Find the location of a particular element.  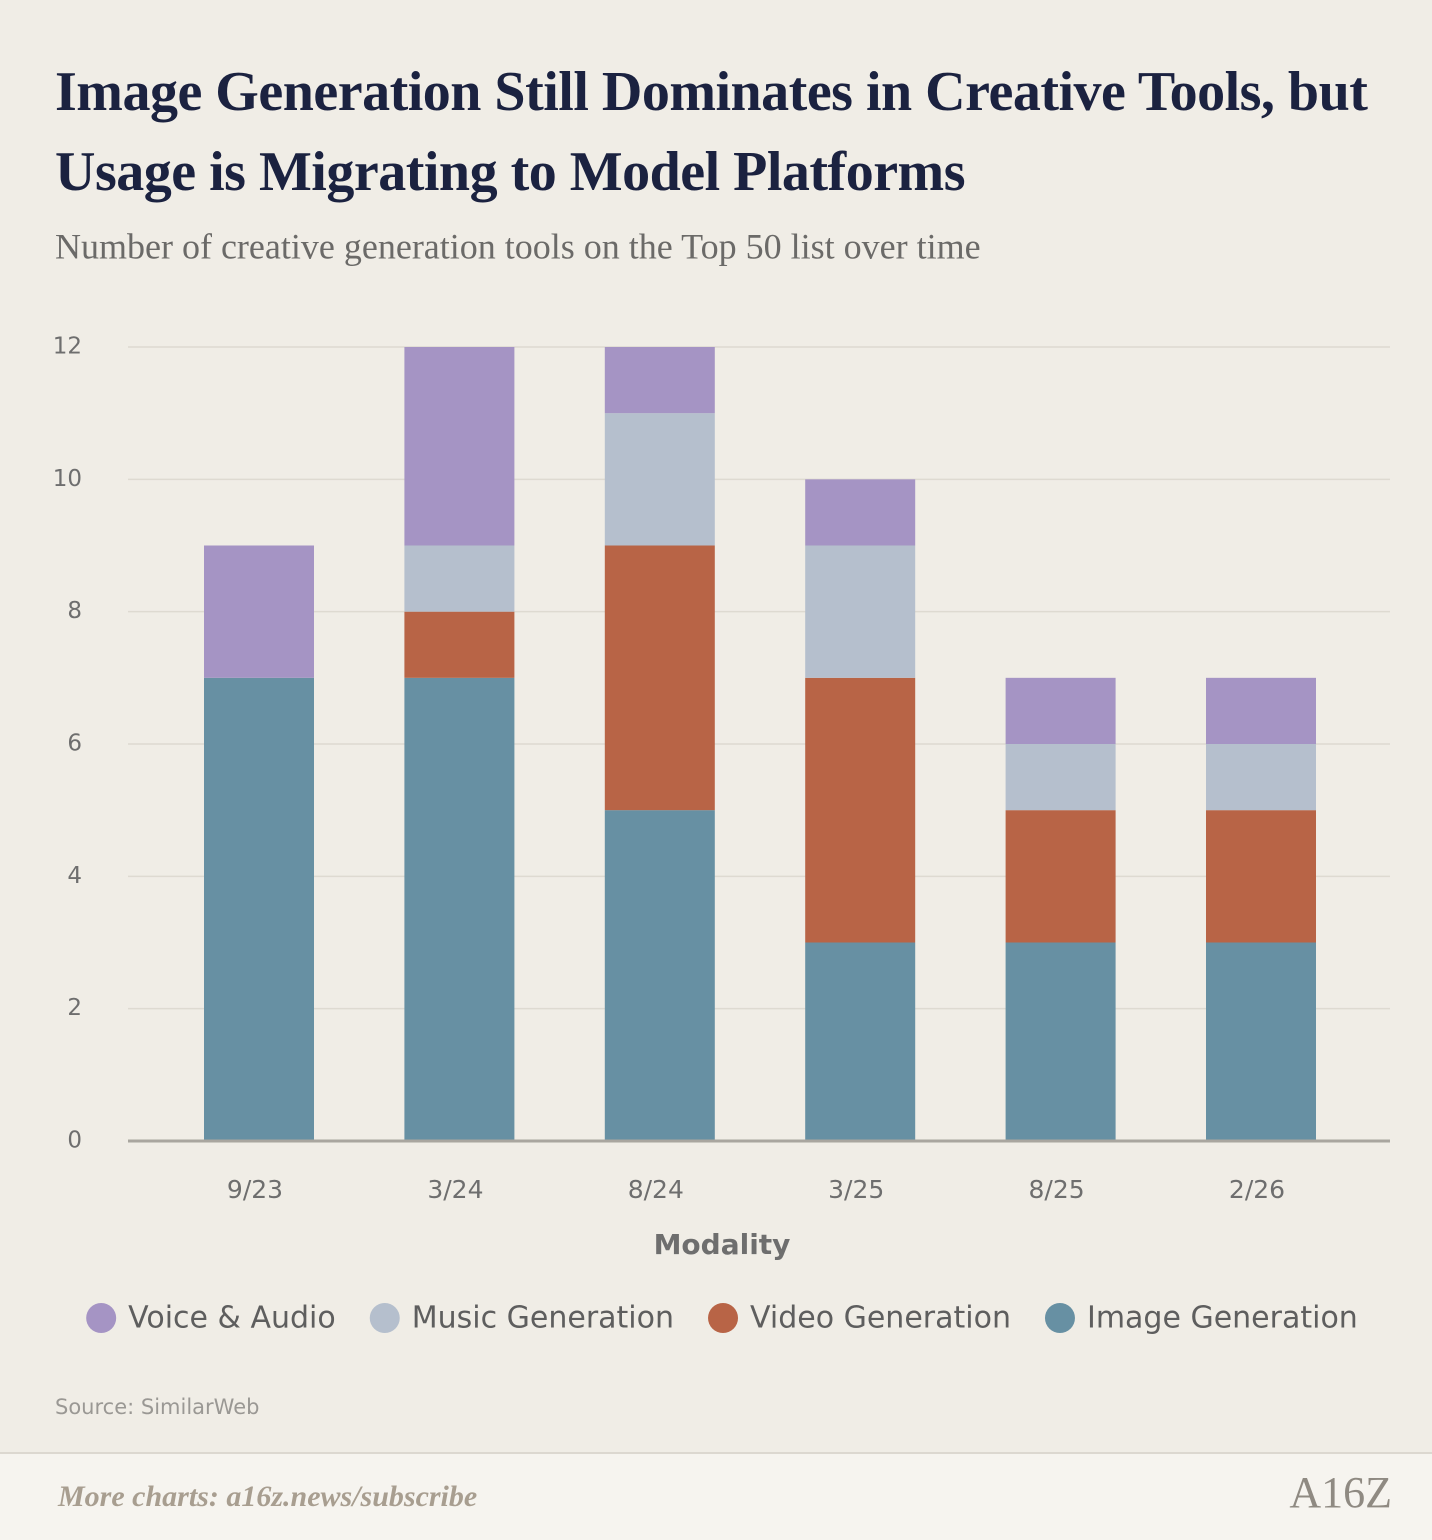

legend-label: Music Generation is located at coordinates (543, 1318).